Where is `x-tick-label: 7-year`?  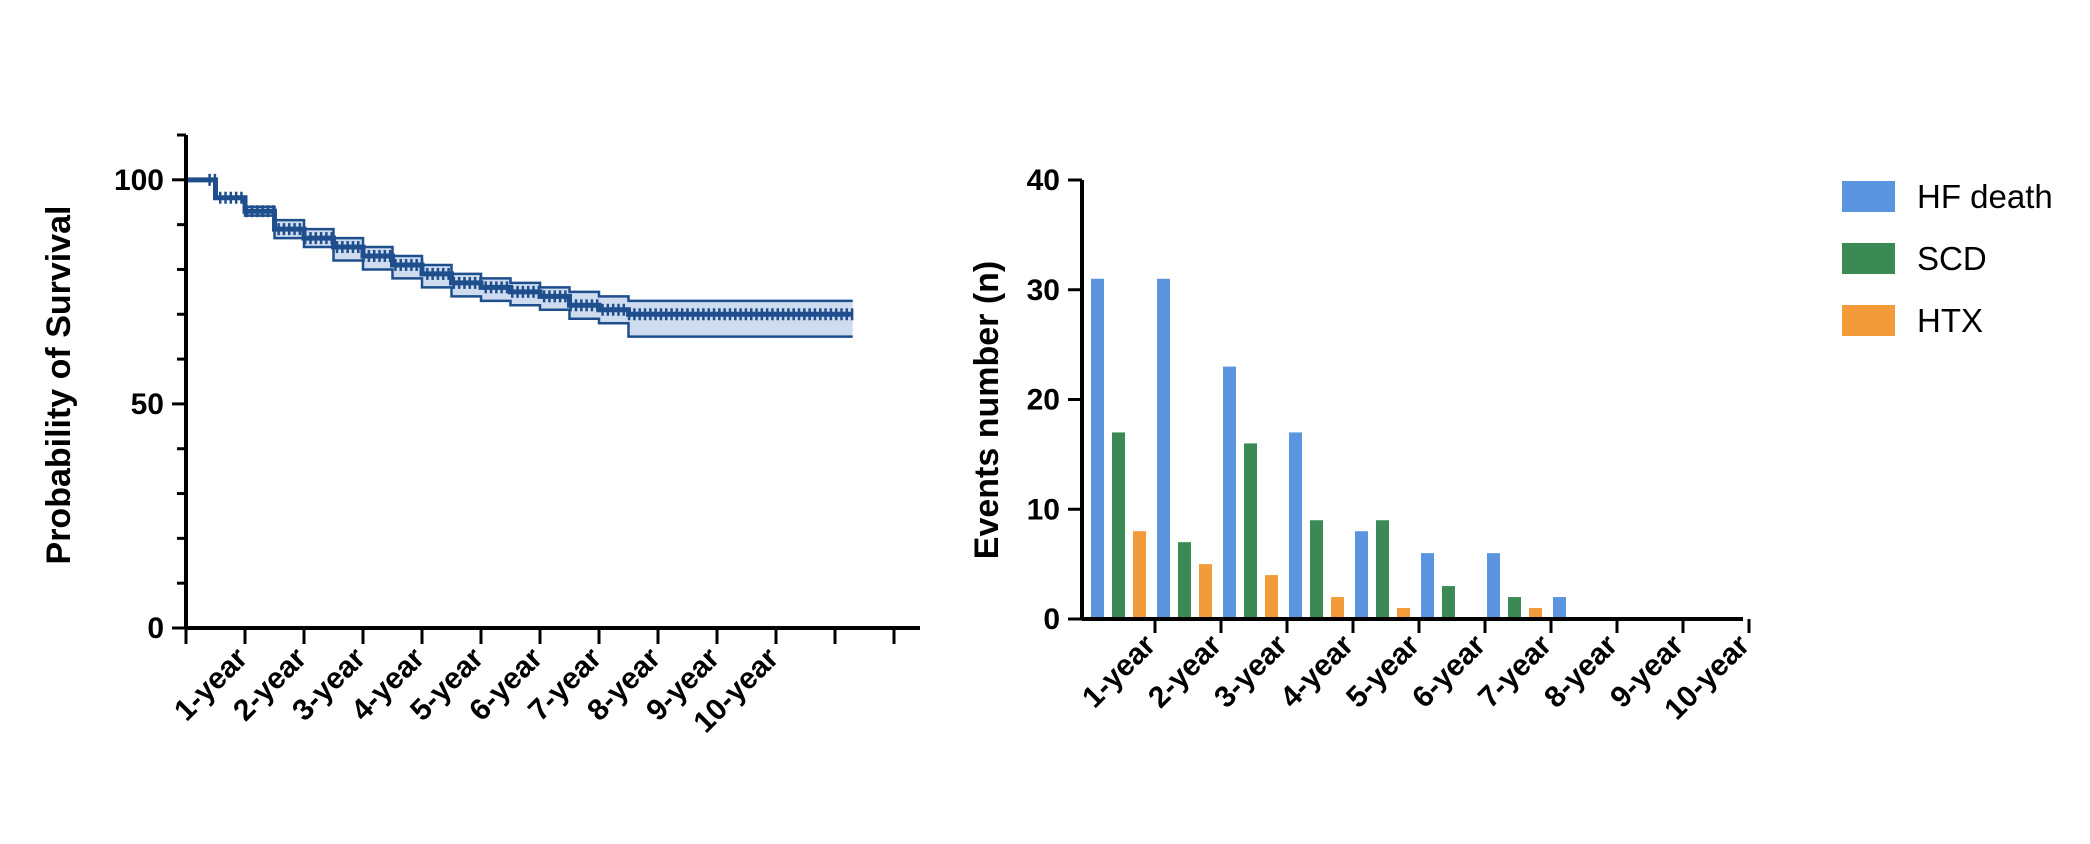 x-tick-label: 7-year is located at coordinates (1515, 671).